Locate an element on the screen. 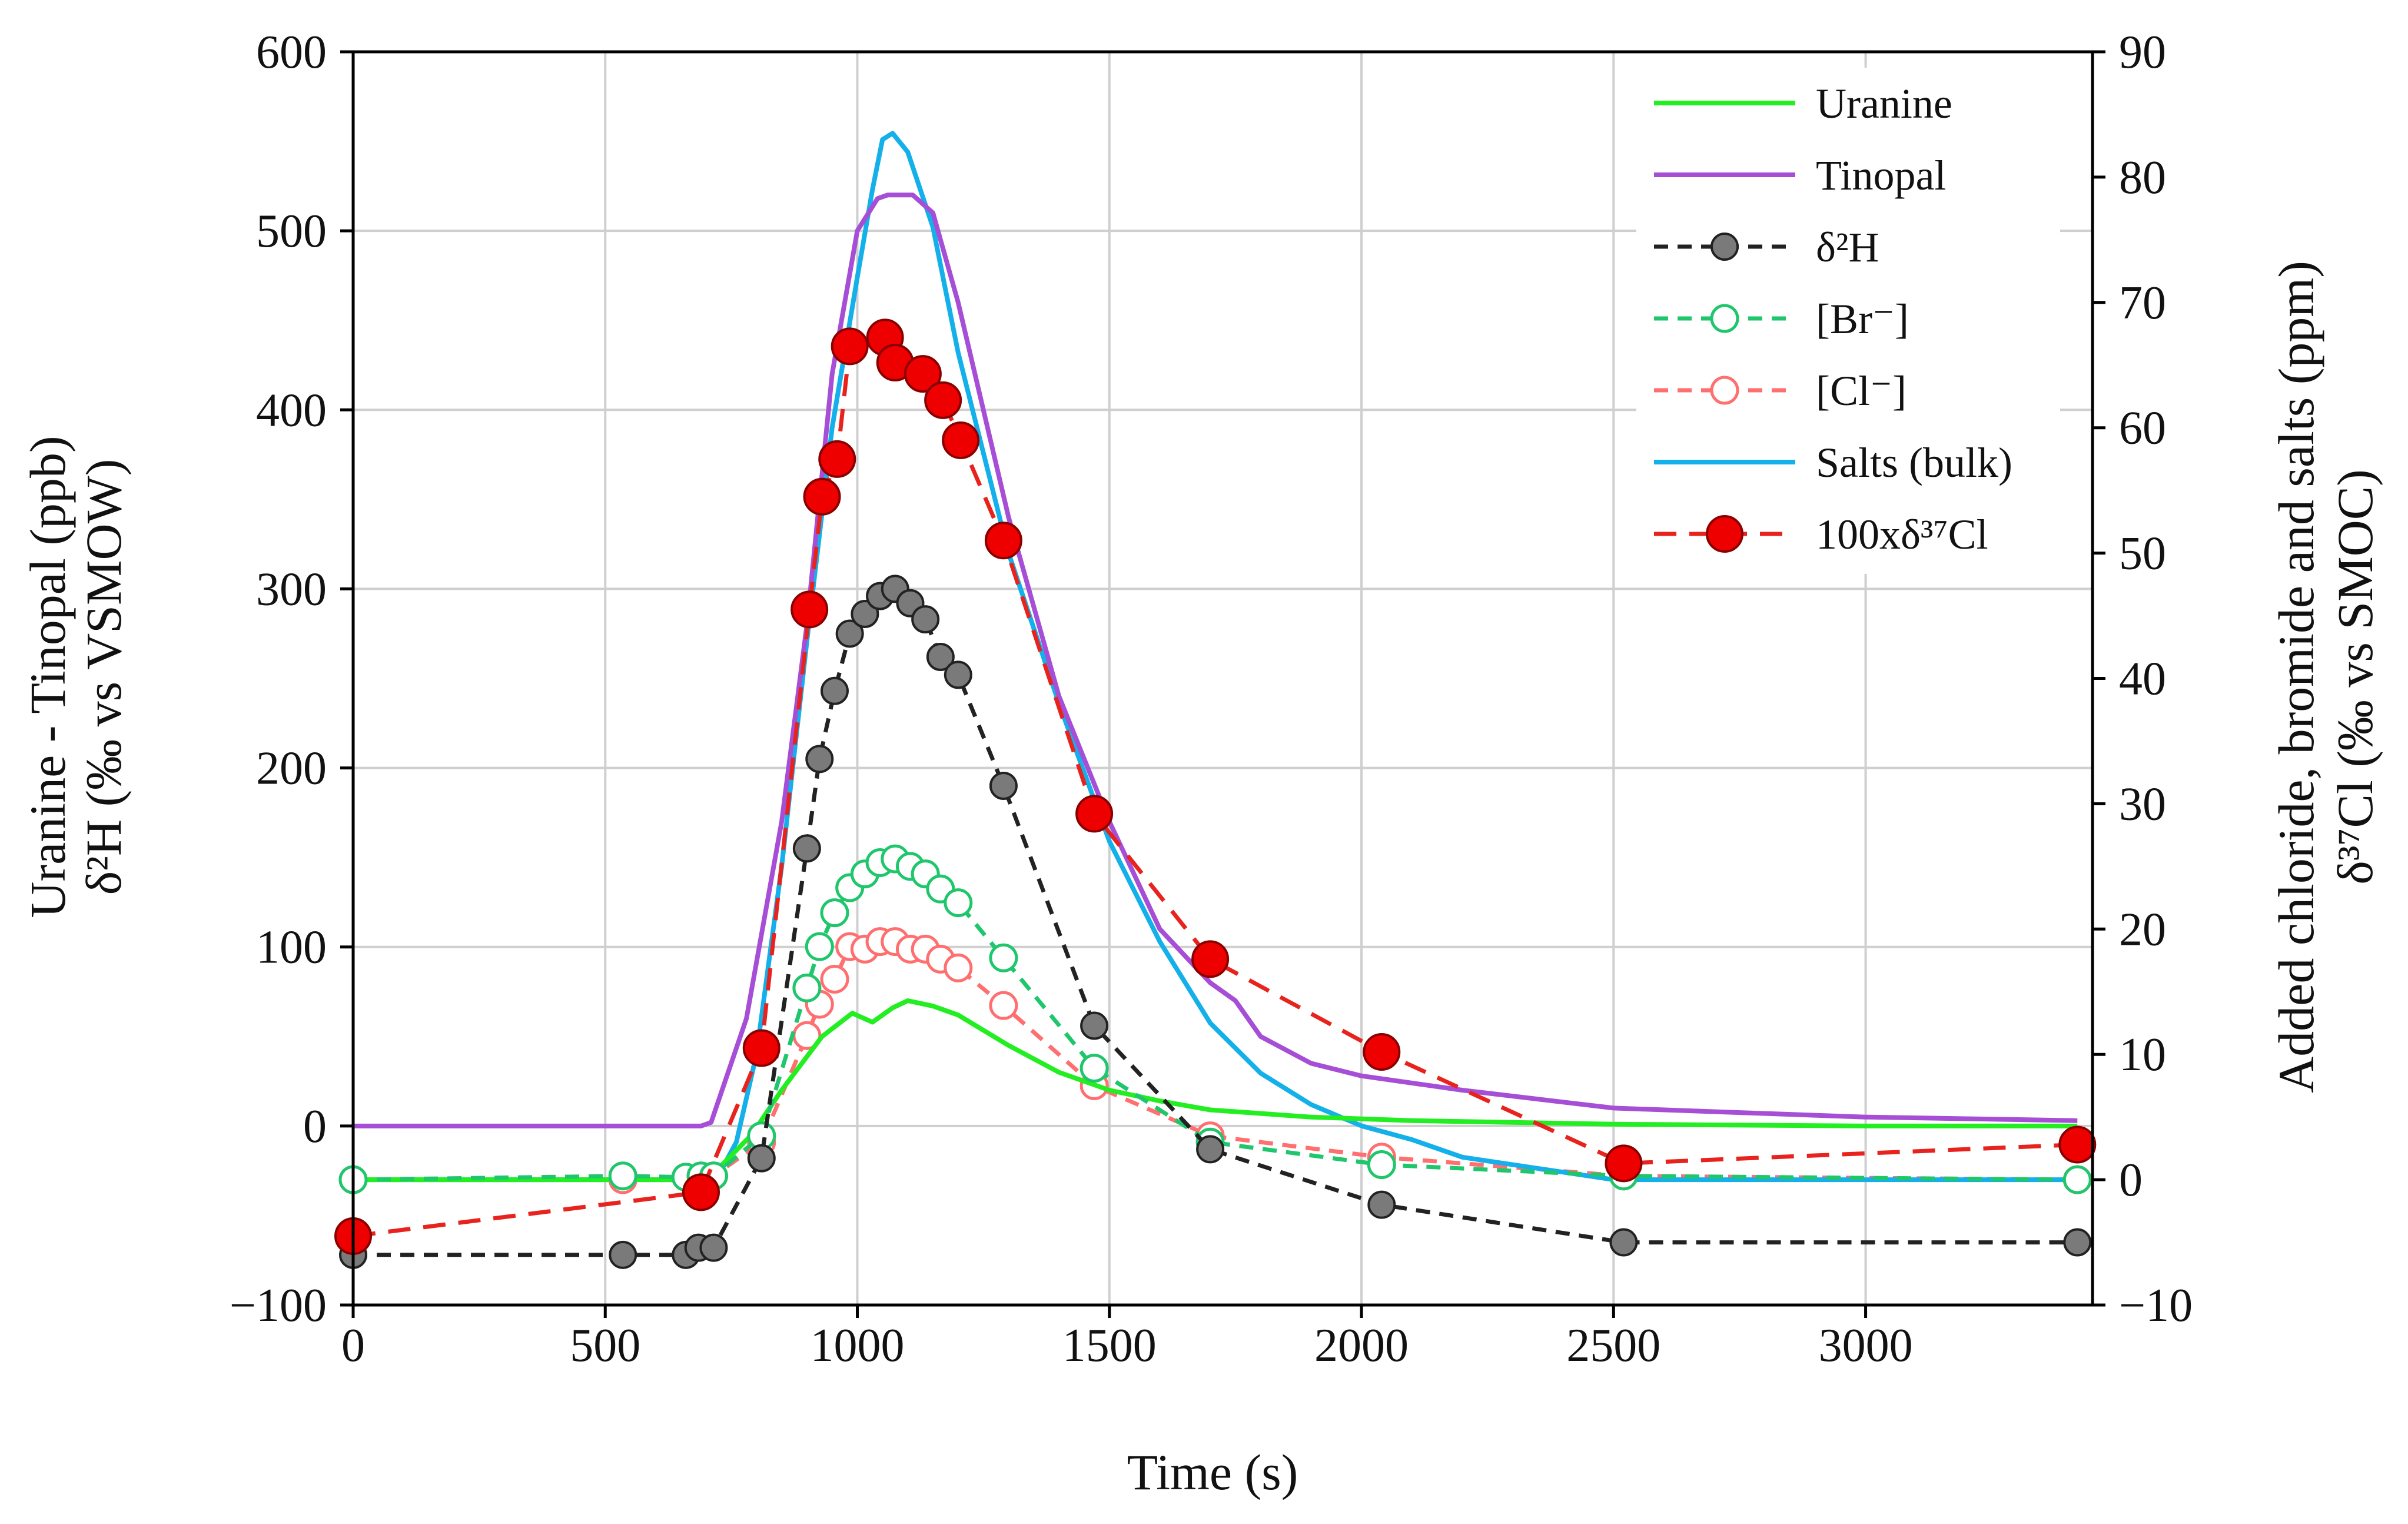 Image resolution: width=2408 pixels, height=1524 pixels. x-axis-ticks: 0 500 1000 1500 2000 2500 3000 is located at coordinates (1127, 1338).